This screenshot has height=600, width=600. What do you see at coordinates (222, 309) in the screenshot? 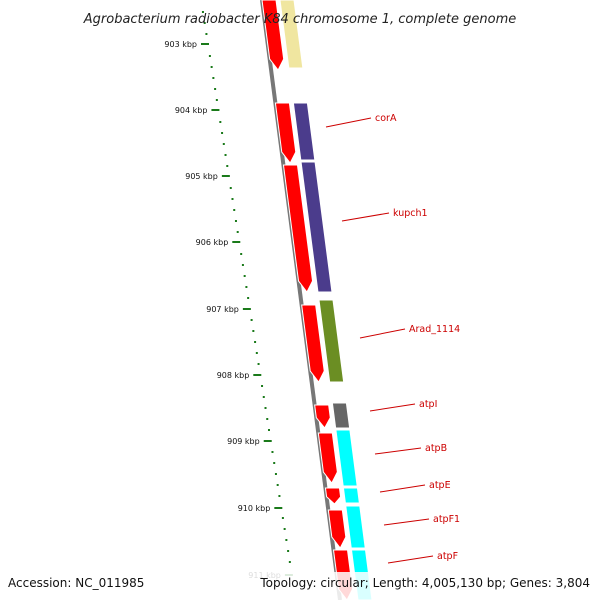
I see `tick-label: 907 kbp` at bounding box center [222, 309].